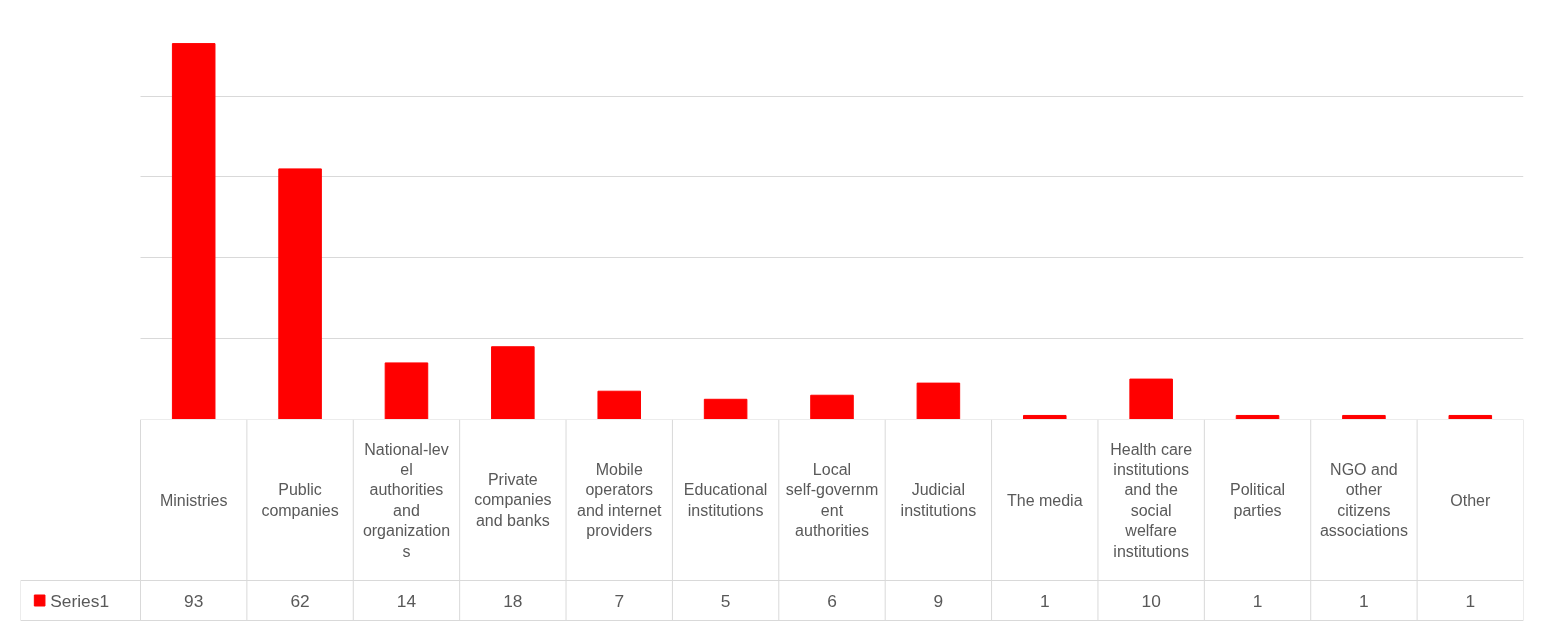 The width and height of the screenshot is (1553, 632). What do you see at coordinates (832, 600) in the screenshot?
I see `data-label: 6` at bounding box center [832, 600].